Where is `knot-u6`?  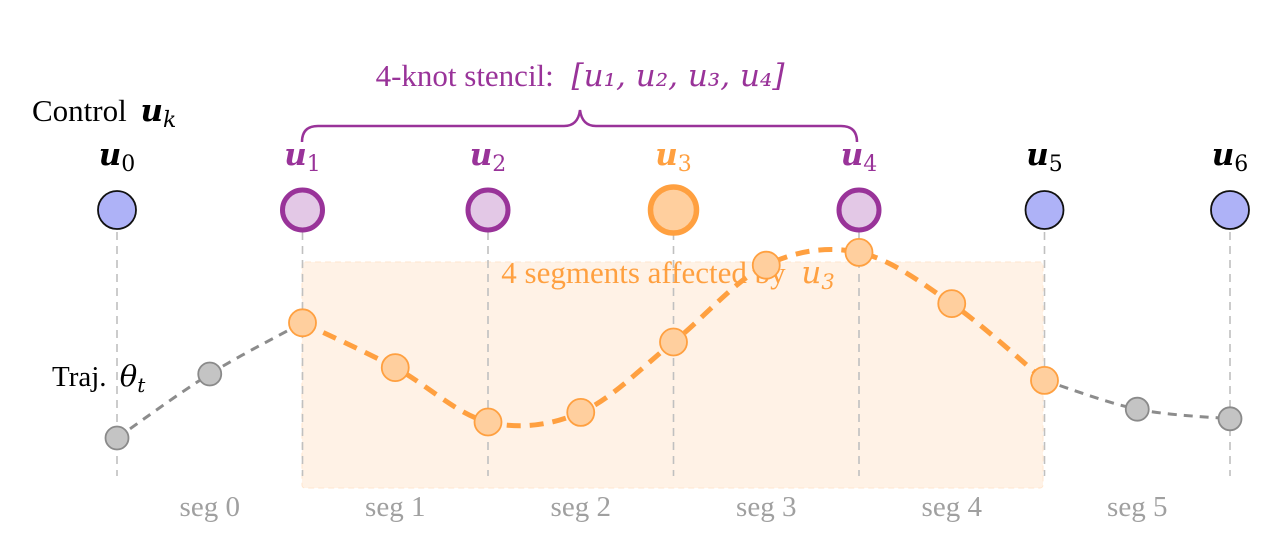
knot-u6 is located at coordinates (1230, 210).